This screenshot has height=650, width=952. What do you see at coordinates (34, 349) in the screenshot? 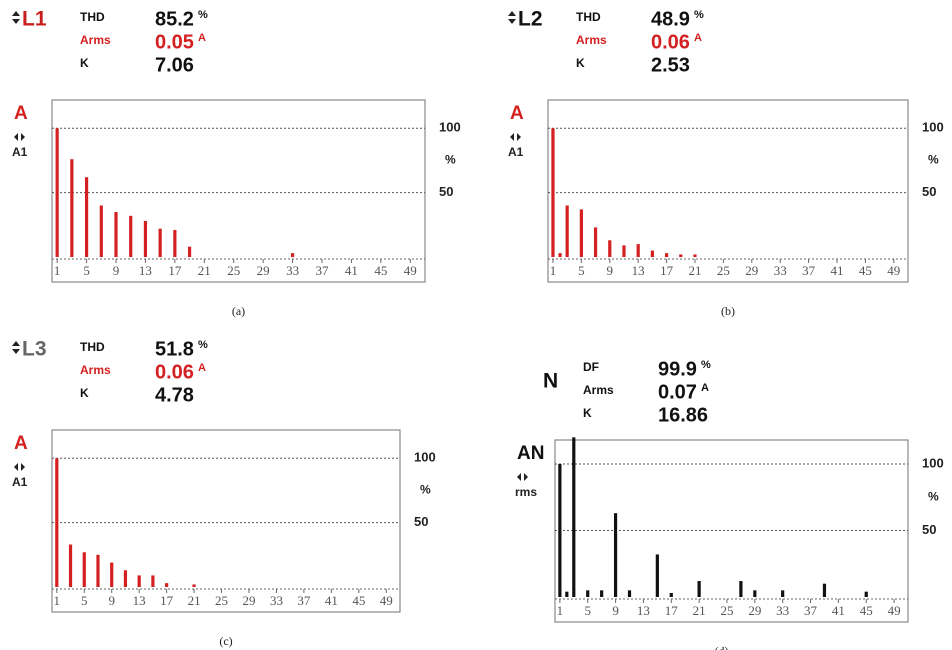
I see `phase-label: L3` at bounding box center [34, 349].